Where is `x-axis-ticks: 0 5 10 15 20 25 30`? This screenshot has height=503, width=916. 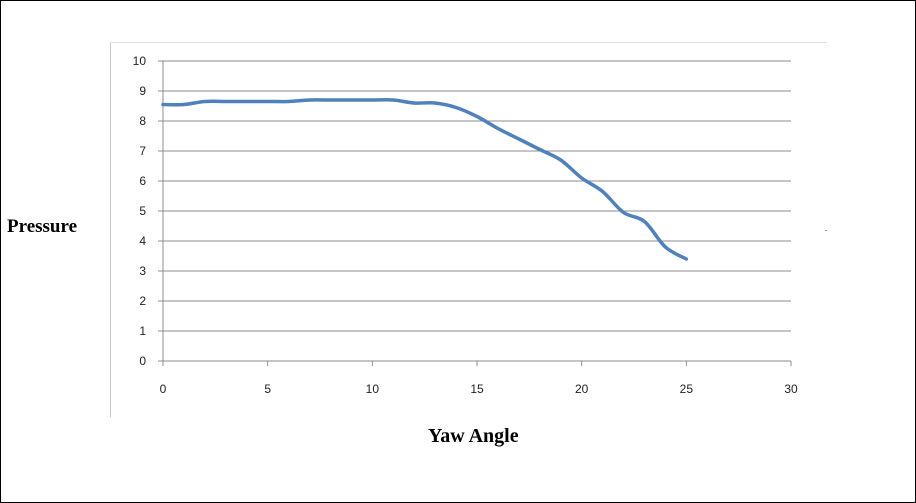 x-axis-ticks: 0 5 10 15 20 25 30 is located at coordinates (479, 378).